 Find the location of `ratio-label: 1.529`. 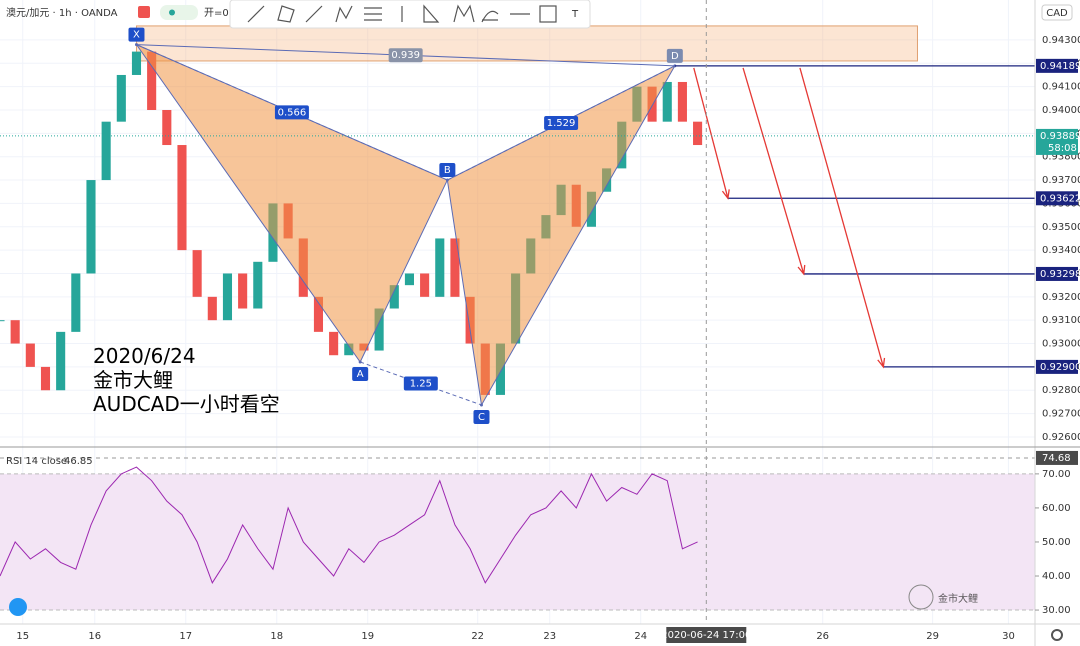

ratio-label: 1.529 is located at coordinates (561, 123).